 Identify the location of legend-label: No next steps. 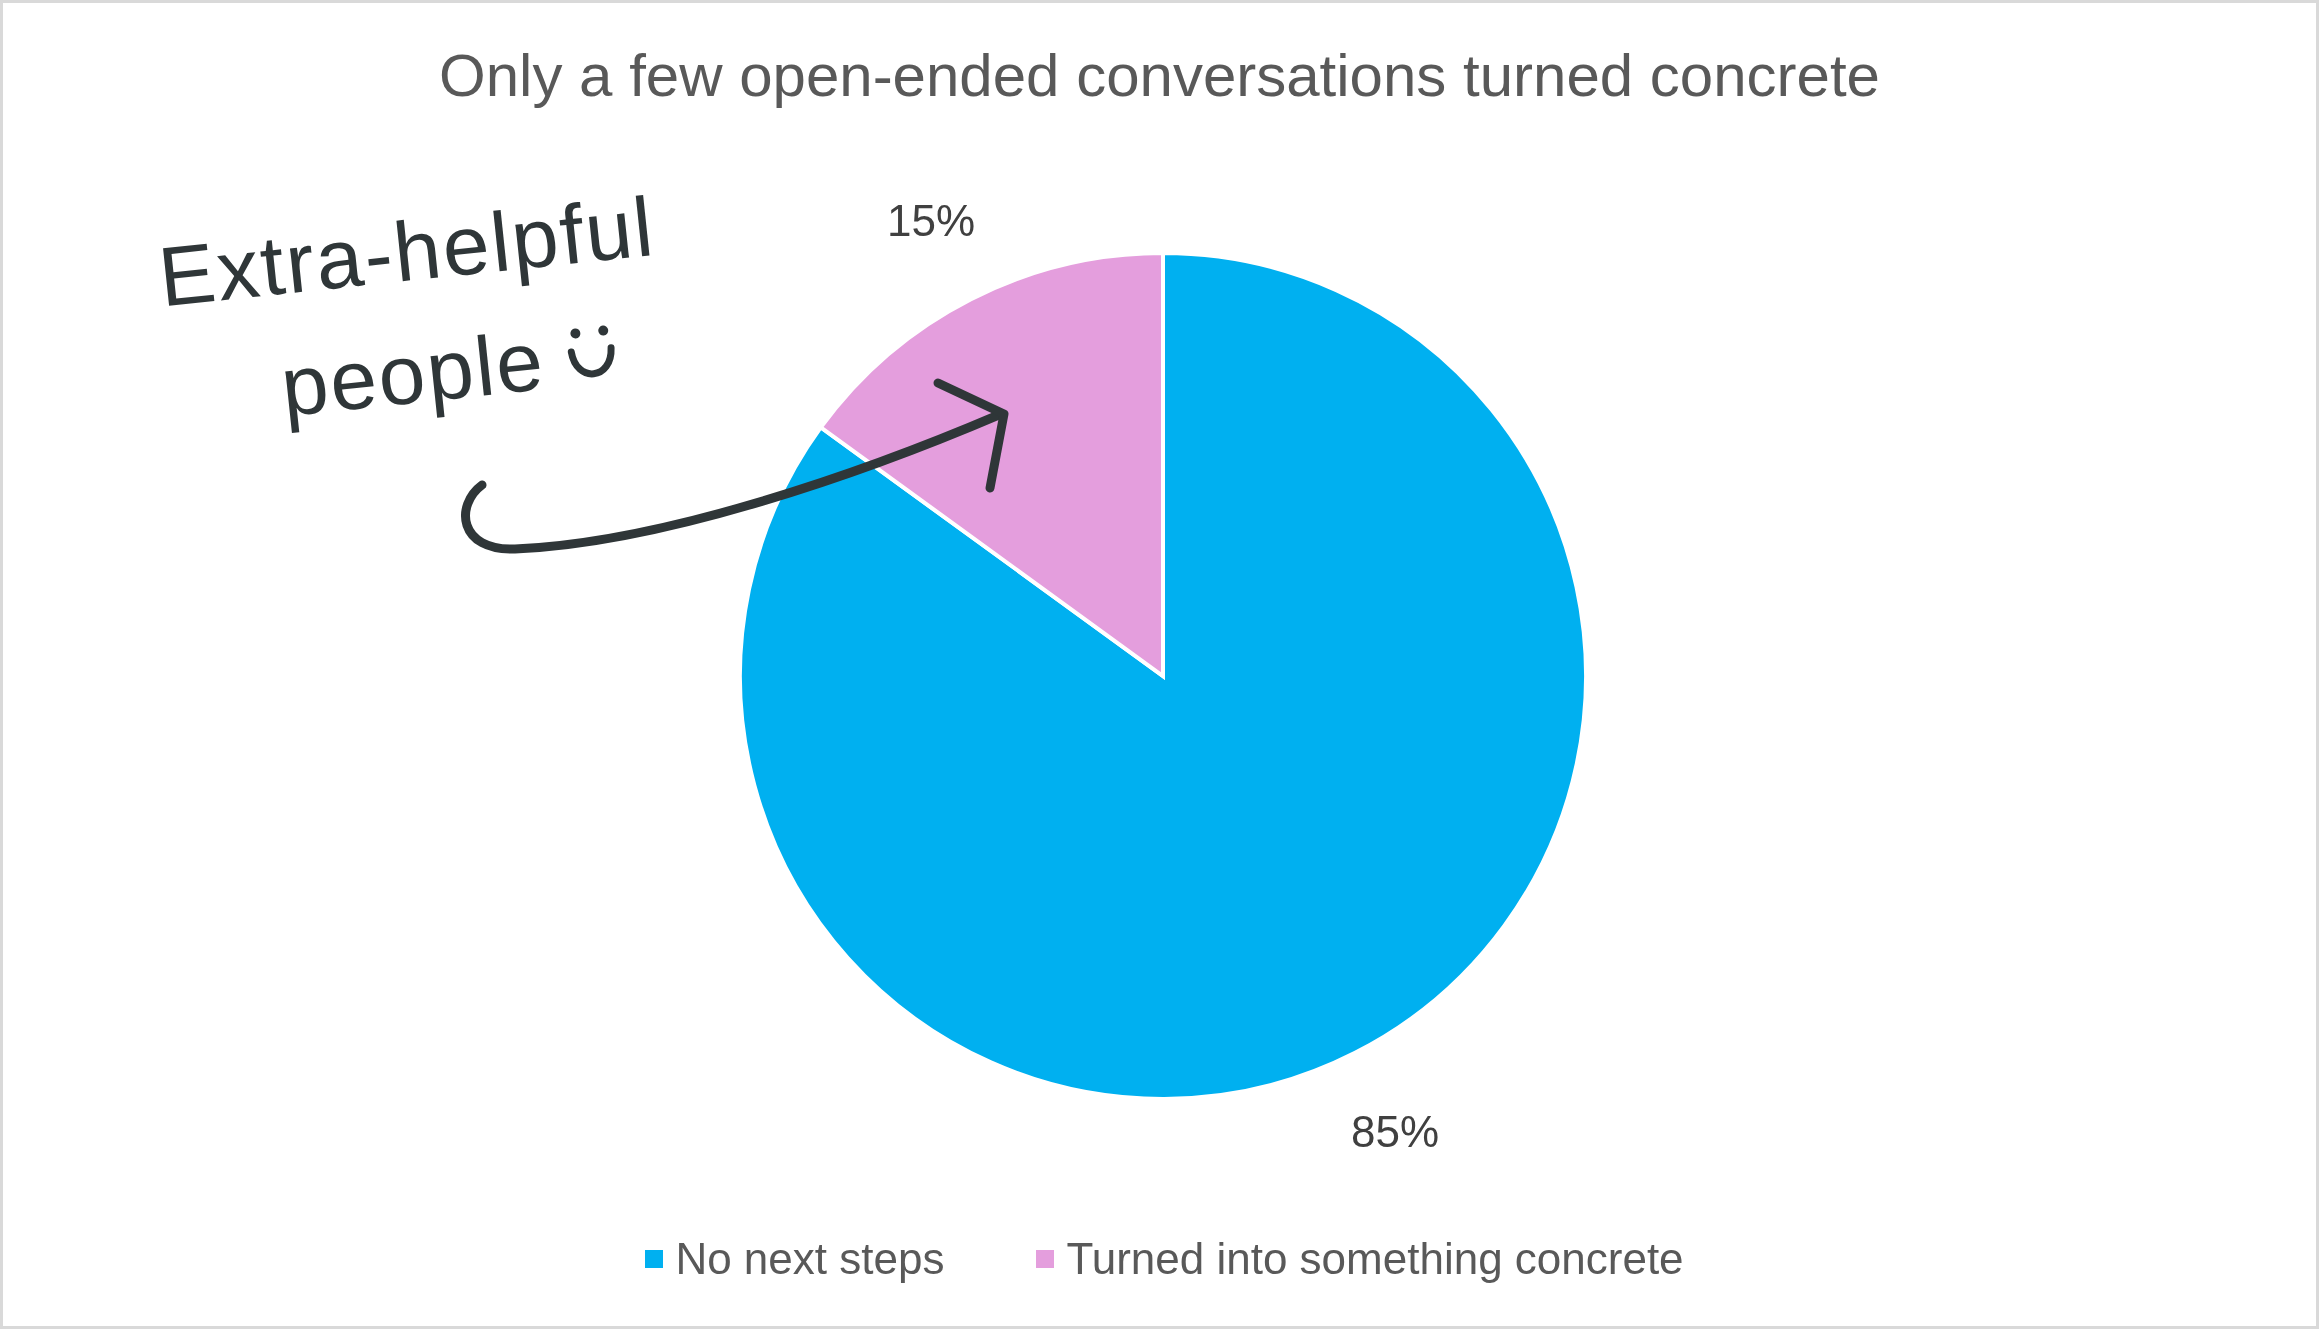
(810, 1259).